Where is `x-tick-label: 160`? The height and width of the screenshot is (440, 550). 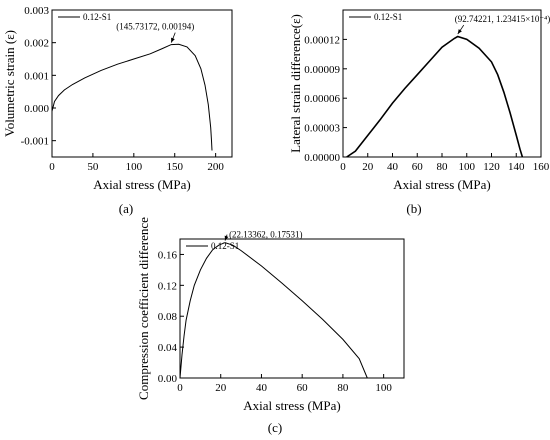
x-tick-label: 160 is located at coordinates (541, 167).